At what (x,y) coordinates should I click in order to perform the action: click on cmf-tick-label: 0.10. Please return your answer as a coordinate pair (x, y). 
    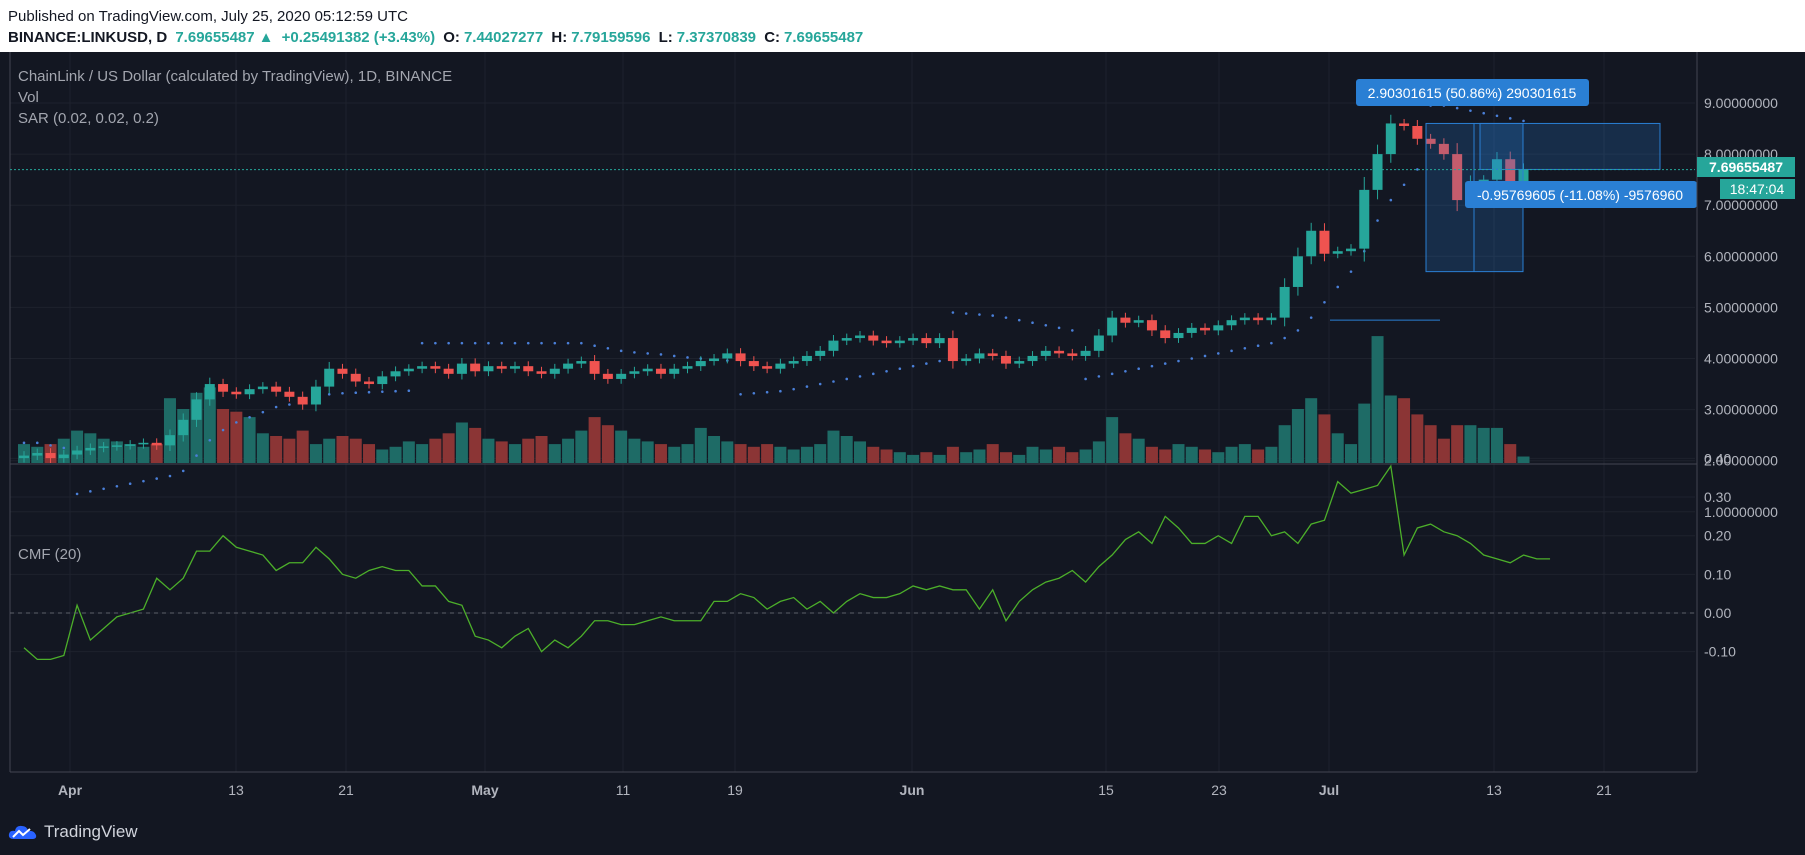
    Looking at the image, I should click on (1717, 574).